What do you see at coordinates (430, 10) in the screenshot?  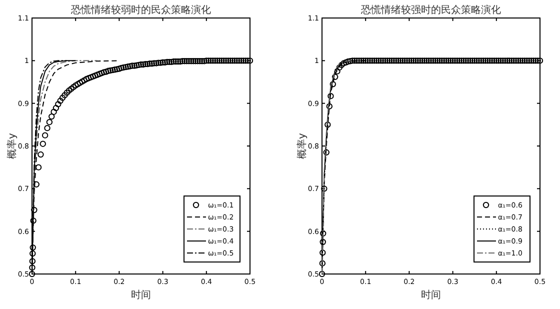 I see `chart-title: 恐慌情绪较强时的民众策略演化` at bounding box center [430, 10].